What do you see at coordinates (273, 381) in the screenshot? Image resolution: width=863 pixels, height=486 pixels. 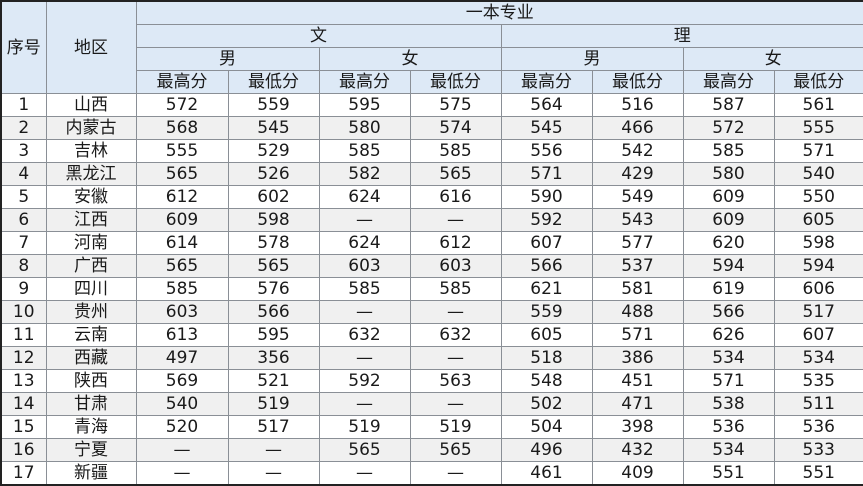 I see `score-cell: 521` at bounding box center [273, 381].